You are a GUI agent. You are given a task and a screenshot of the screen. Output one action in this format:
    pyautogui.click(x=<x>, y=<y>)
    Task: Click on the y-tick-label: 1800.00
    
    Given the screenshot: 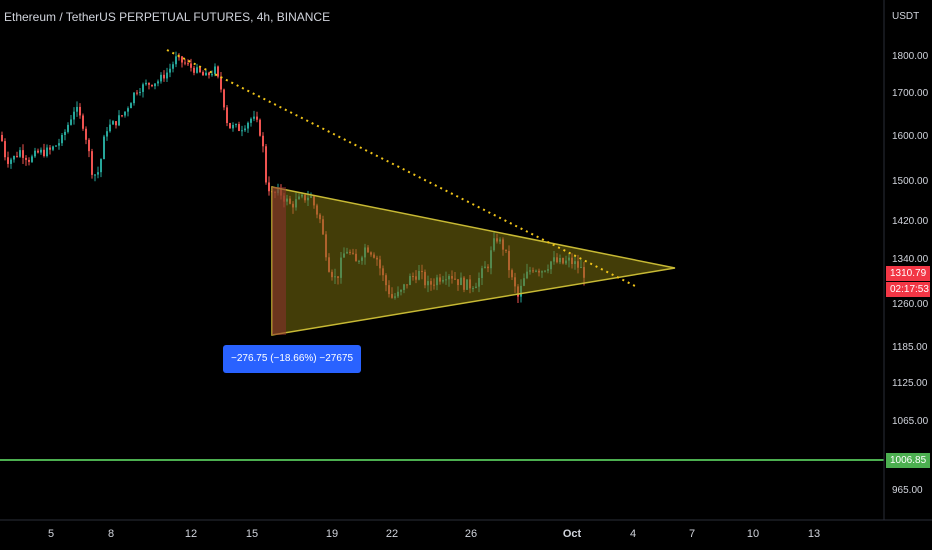 What is the action you would take?
    pyautogui.click(x=910, y=56)
    